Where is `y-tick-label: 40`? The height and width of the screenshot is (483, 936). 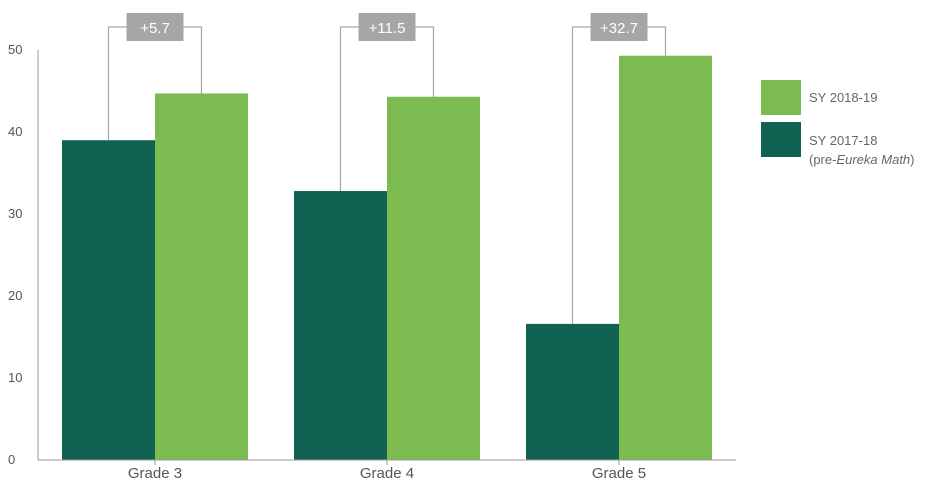
y-tick-label: 40 is located at coordinates (15, 131).